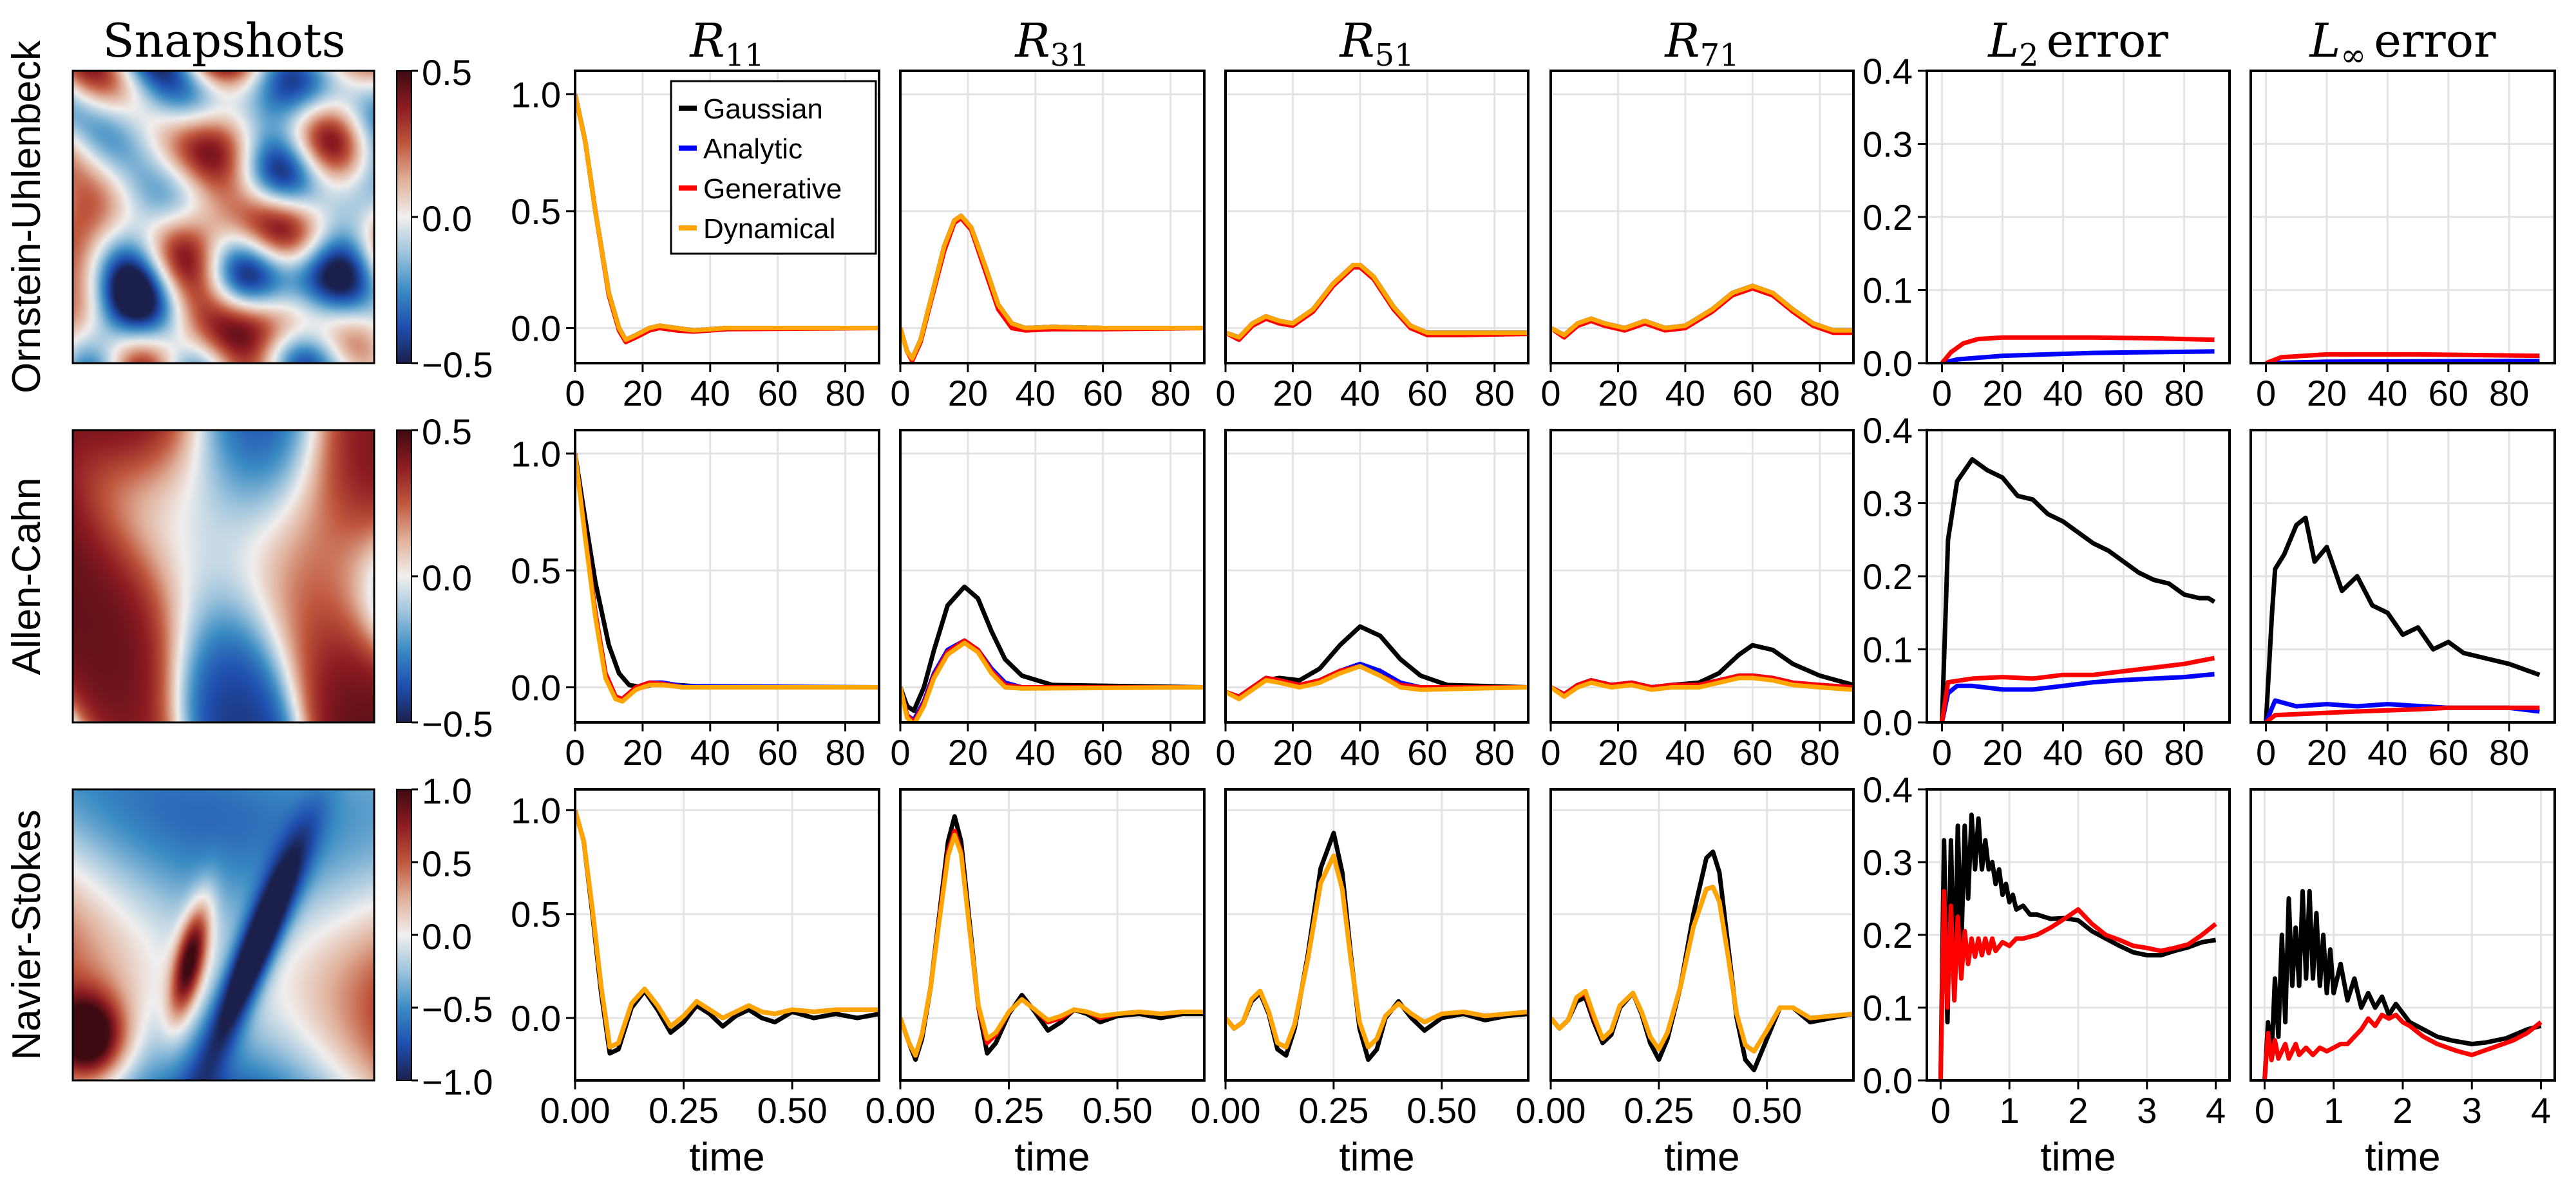 The height and width of the screenshot is (1195, 2576). What do you see at coordinates (769, 229) in the screenshot?
I see `legend-label: Dynamical` at bounding box center [769, 229].